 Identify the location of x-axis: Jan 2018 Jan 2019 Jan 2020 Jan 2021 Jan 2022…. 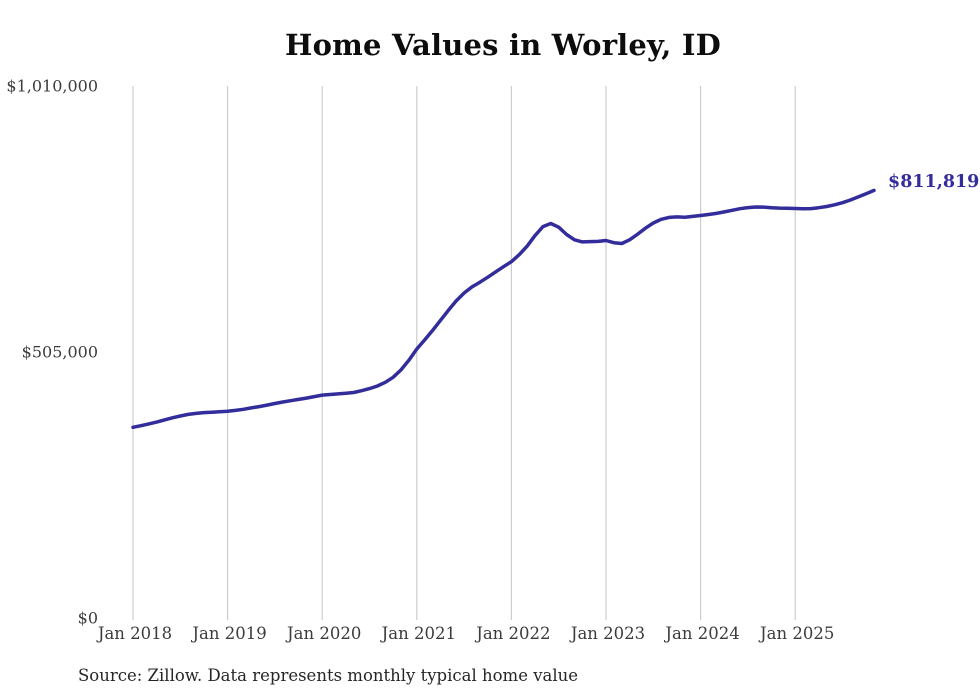
(490, 636).